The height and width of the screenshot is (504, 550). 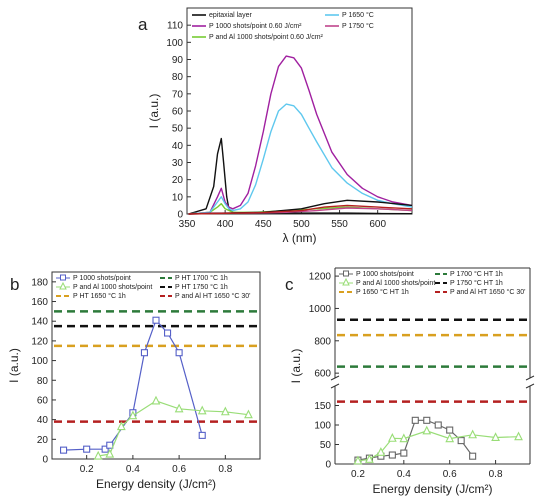 What do you see at coordinates (404, 474) in the screenshot?
I see `x-tick-label: 0.4` at bounding box center [404, 474].